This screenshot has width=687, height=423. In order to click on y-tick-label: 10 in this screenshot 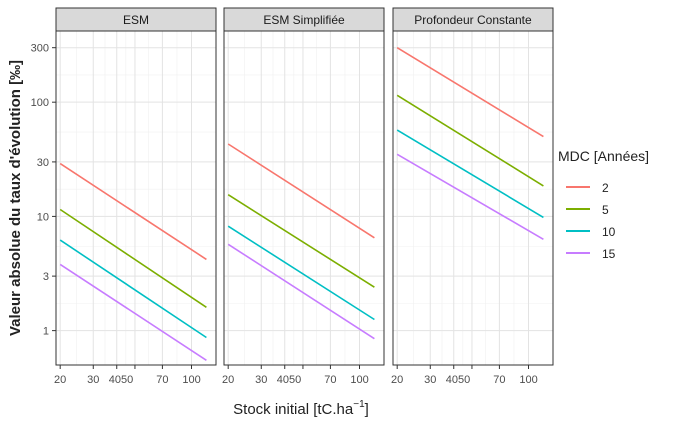, I will do `click(43, 217)`.